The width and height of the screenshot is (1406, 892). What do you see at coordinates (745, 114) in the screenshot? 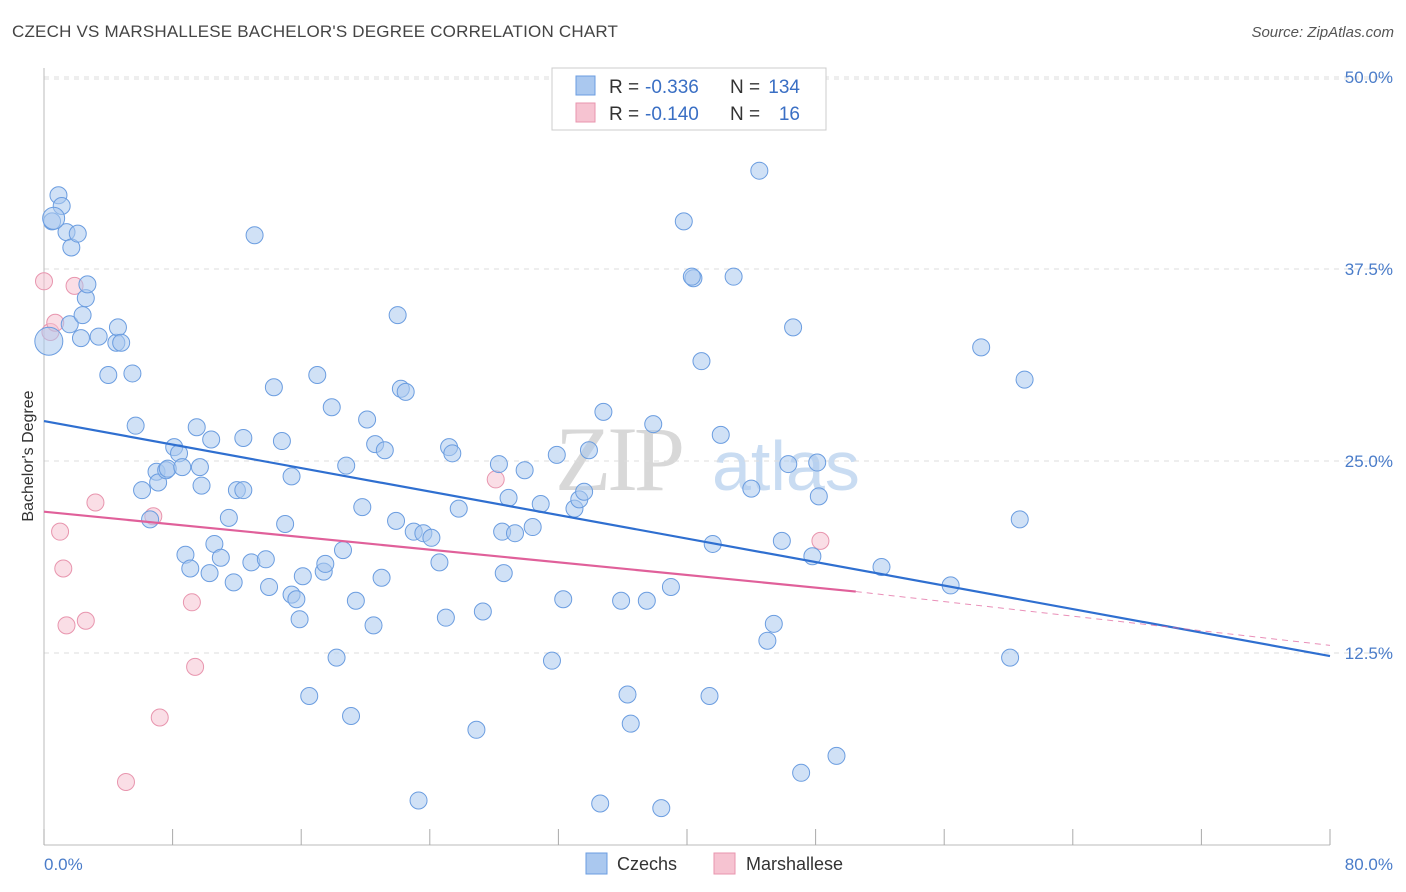
I see `legend-marsh-n-label: N =` at bounding box center [745, 114].